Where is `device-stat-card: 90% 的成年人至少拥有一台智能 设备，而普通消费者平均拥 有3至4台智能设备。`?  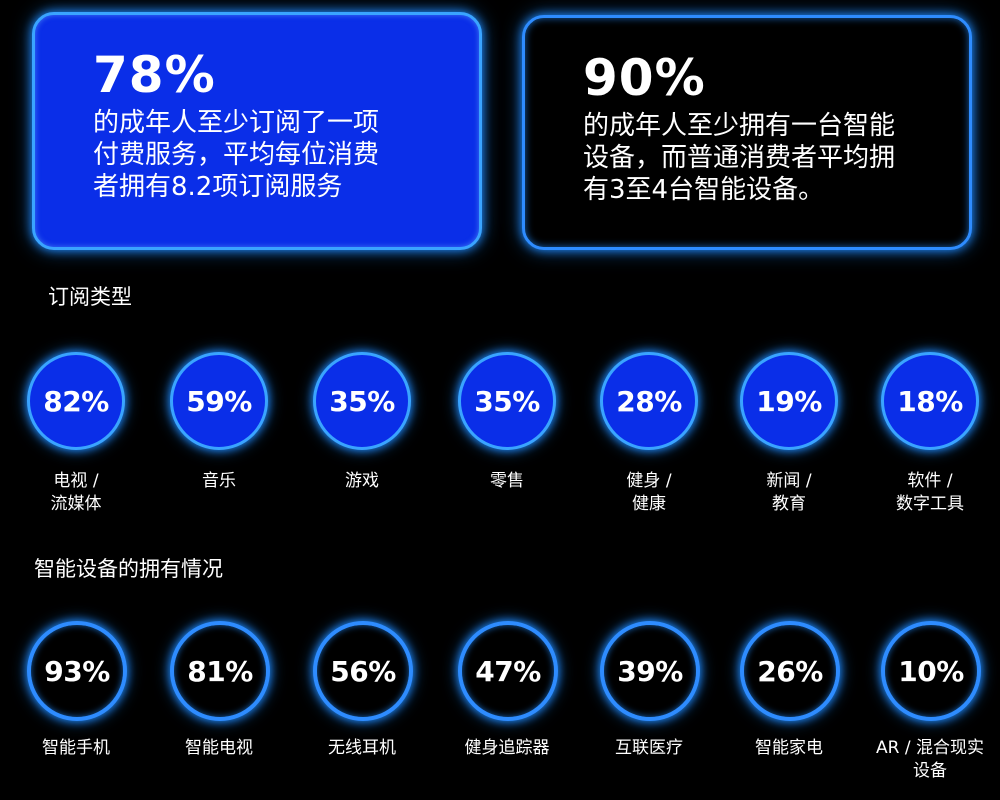
device-stat-card: 90% 的成年人至少拥有一台智能 设备，而普通消费者平均拥 有3至4台智能设备。 is located at coordinates (747, 132).